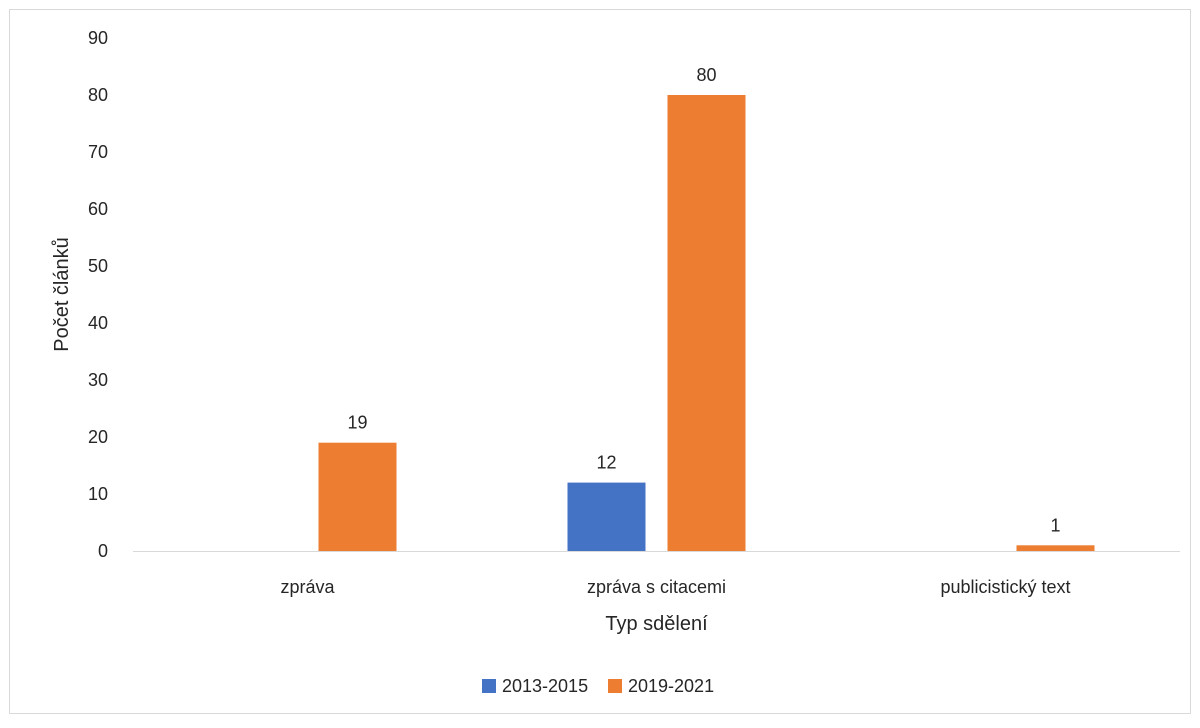  I want to click on y-tick-label: 10, so click(98, 494).